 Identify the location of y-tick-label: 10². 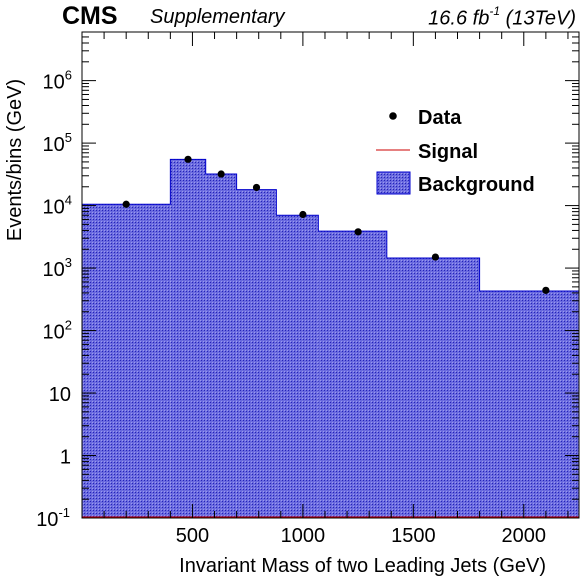
(57, 331).